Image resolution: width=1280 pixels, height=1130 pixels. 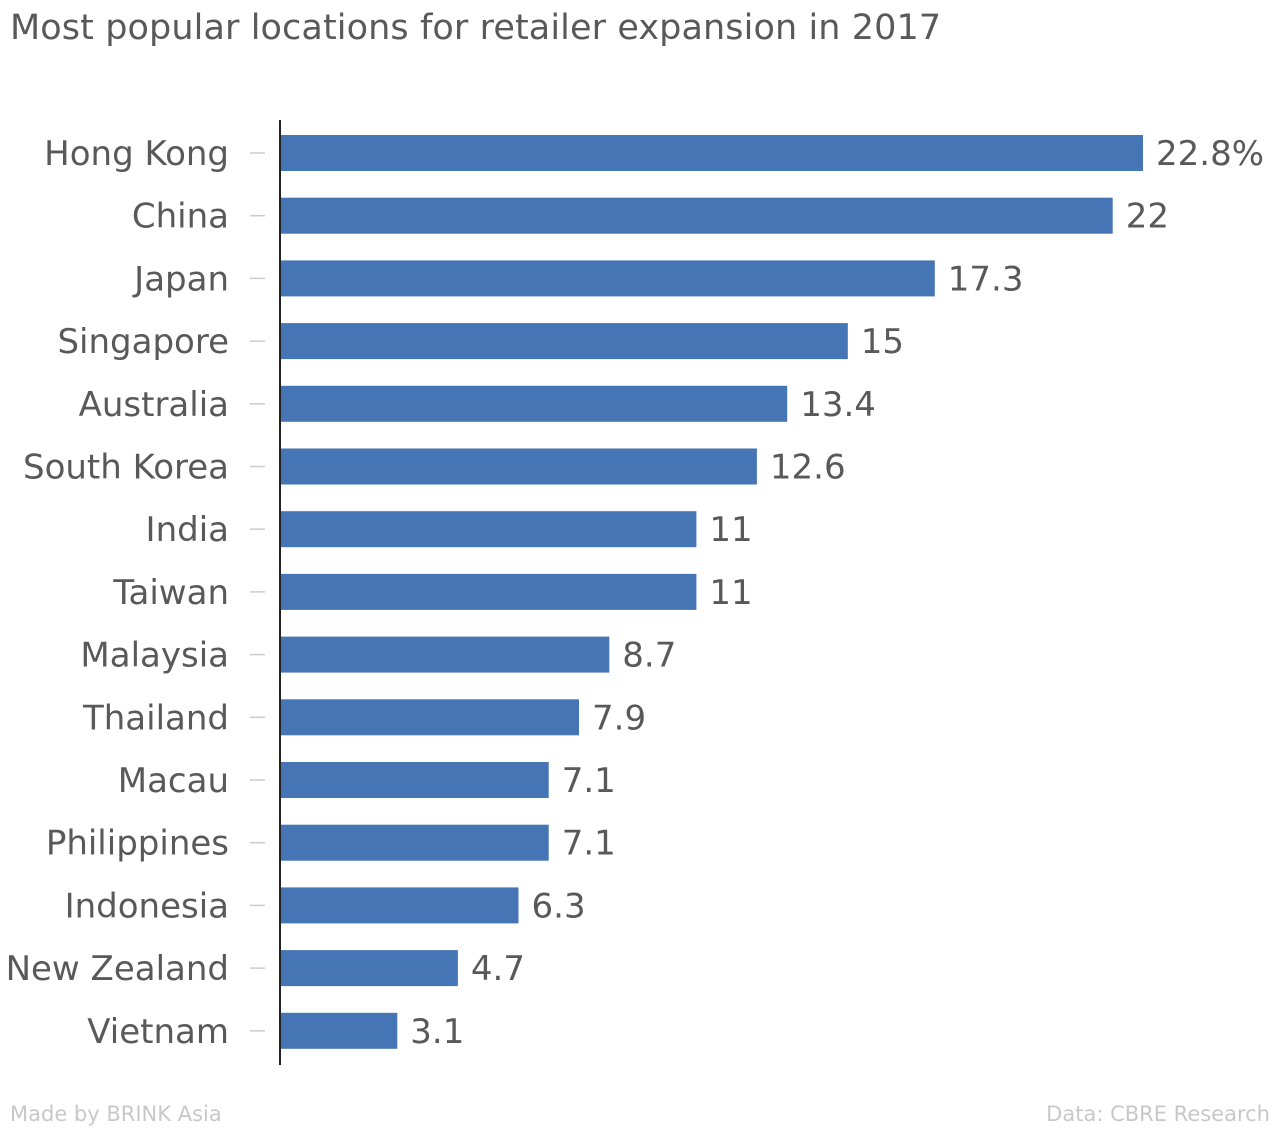 I want to click on value-label-south-korea: 12.6, so click(x=808, y=468).